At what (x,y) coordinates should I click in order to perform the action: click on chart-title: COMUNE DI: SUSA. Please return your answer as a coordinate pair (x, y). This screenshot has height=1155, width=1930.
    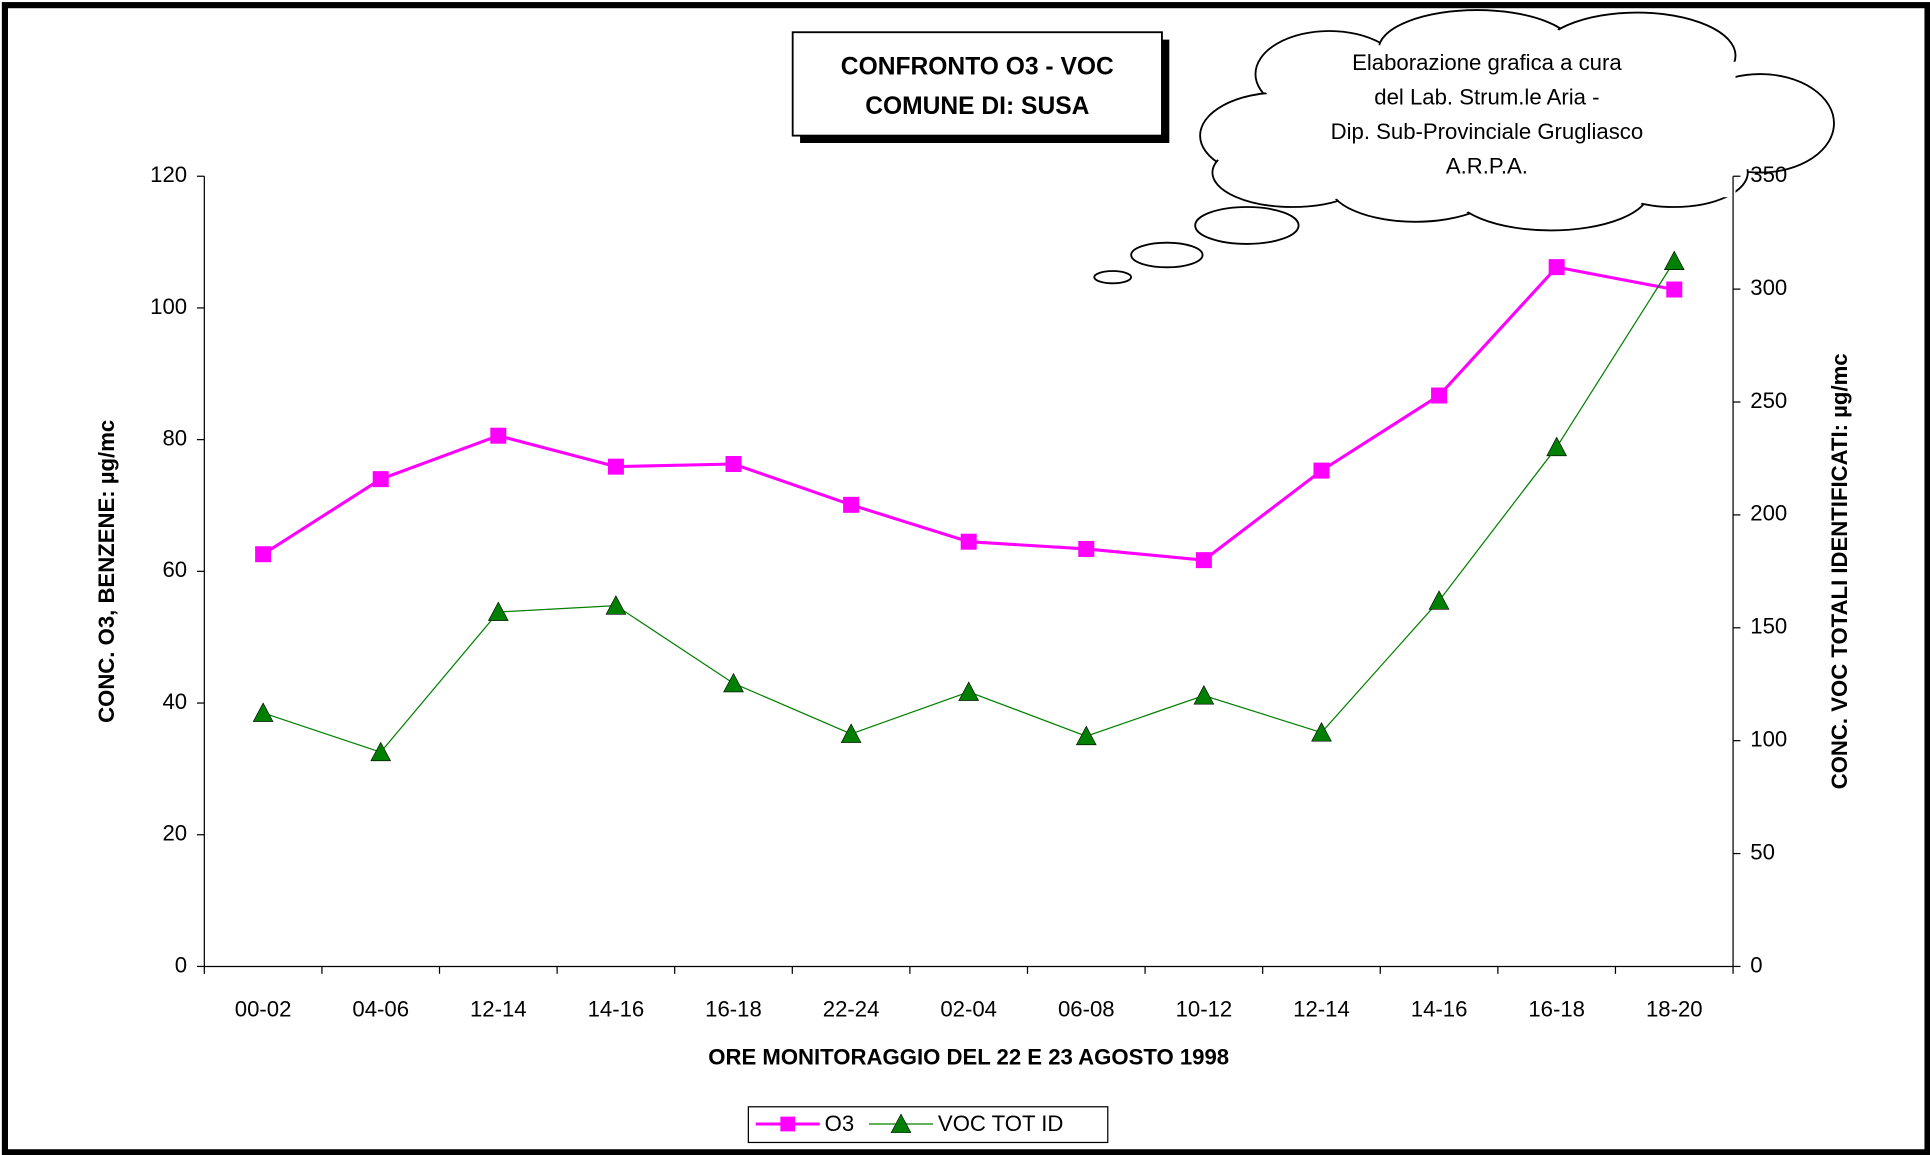
    Looking at the image, I should click on (977, 106).